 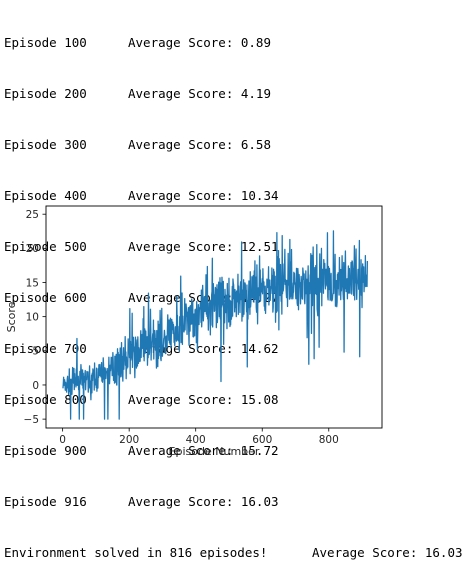 I want to click on y-tick-label: −5, so click(x=31, y=420).